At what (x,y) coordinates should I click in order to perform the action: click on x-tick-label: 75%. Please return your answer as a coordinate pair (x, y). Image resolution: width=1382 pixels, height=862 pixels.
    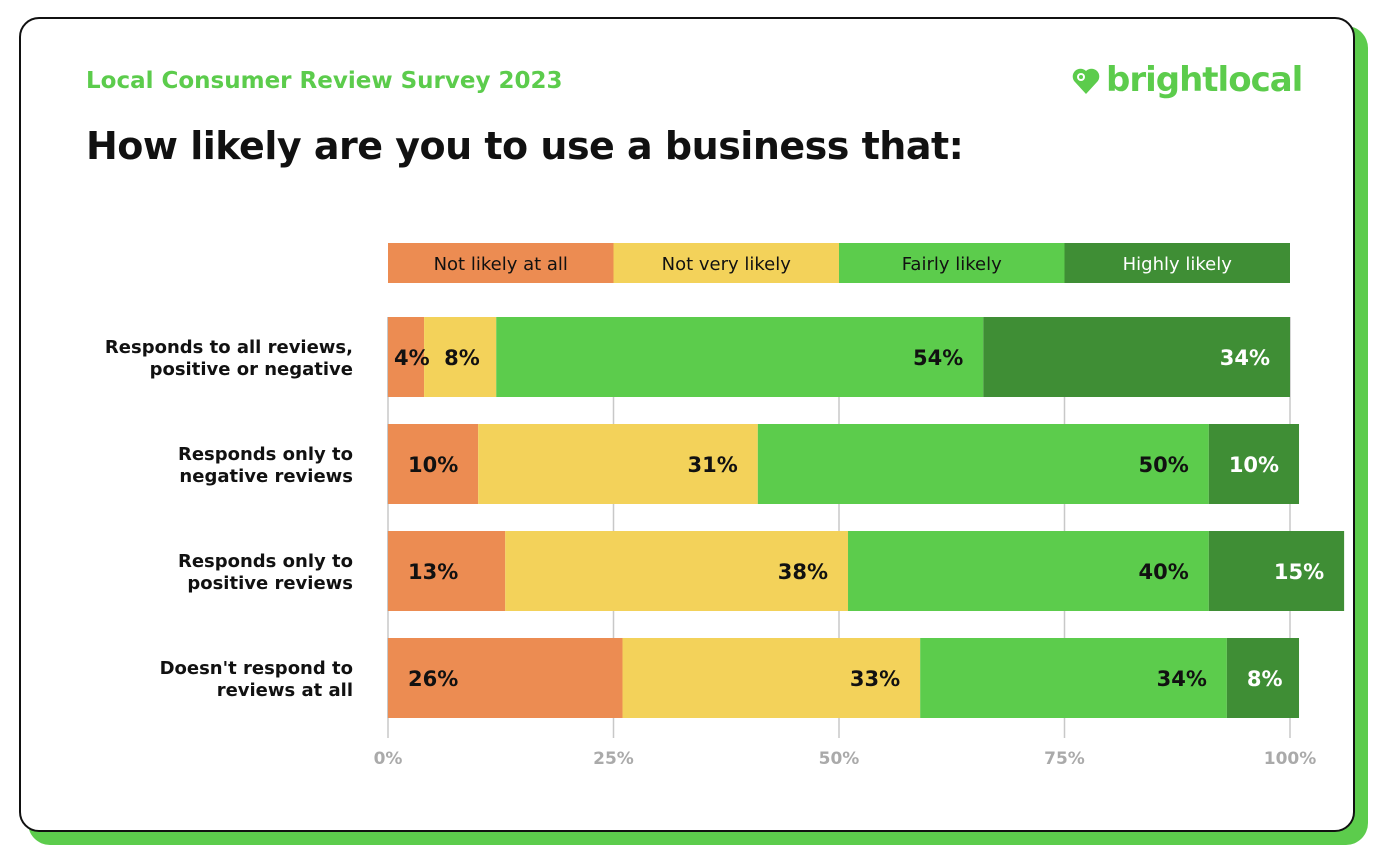
    Looking at the image, I should click on (1064, 759).